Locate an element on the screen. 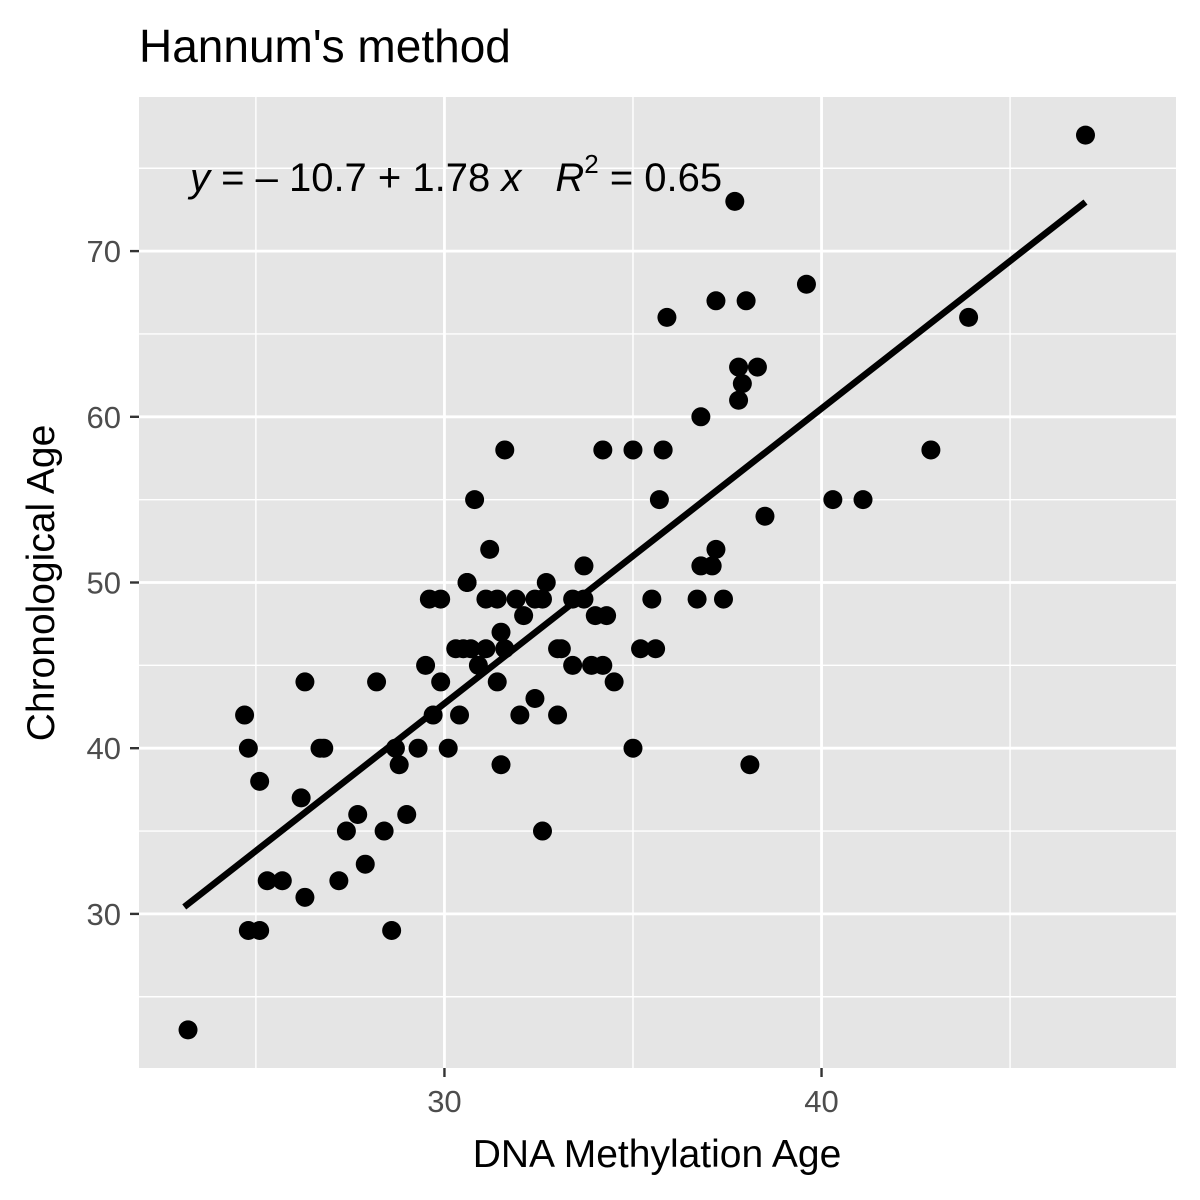  regression-equation: y = – 10.7 + 1.78 x R2 = 0.65 is located at coordinates (454, 174).